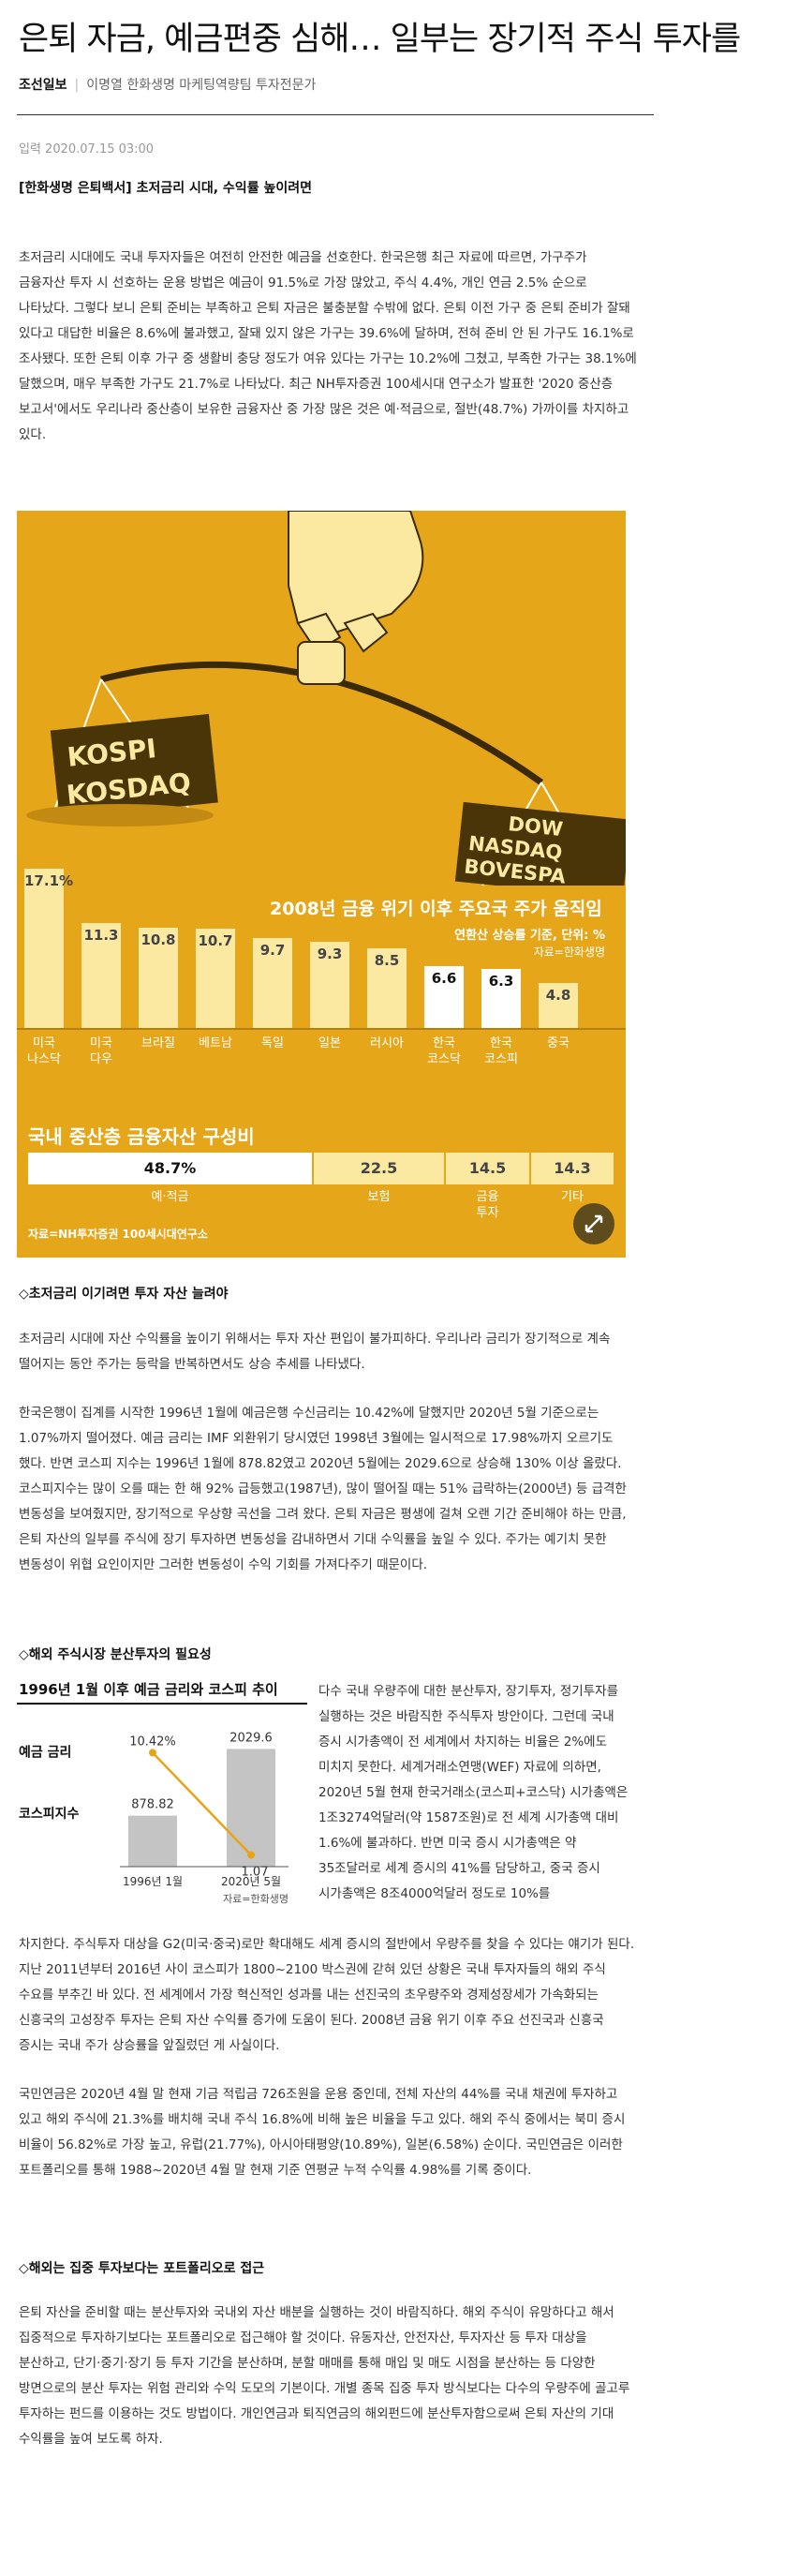  What do you see at coordinates (329, 985) in the screenshot?
I see `bar-5: 9.3` at bounding box center [329, 985].